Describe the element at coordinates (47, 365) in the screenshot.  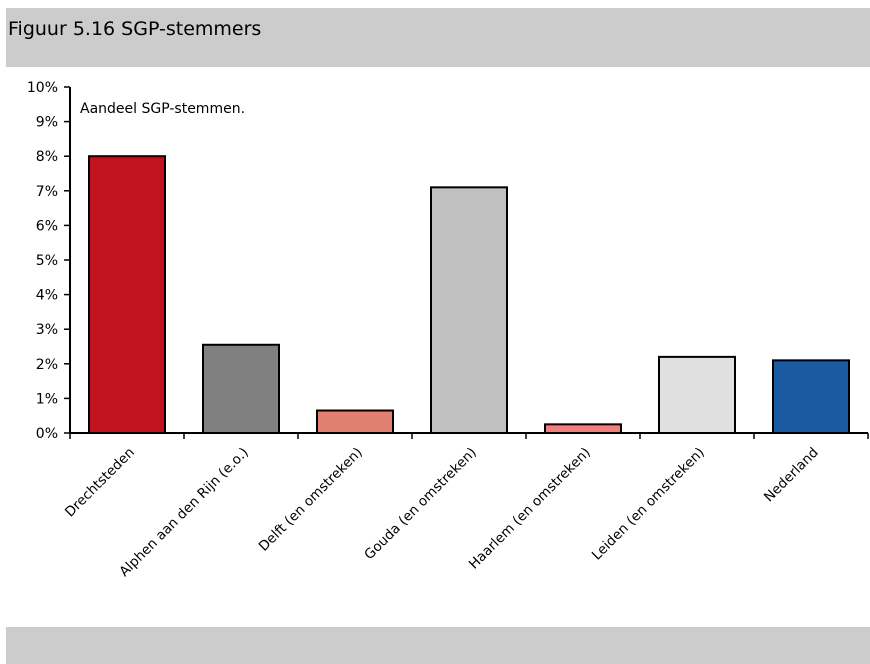
I see `y-tick-label: 2%` at that location.